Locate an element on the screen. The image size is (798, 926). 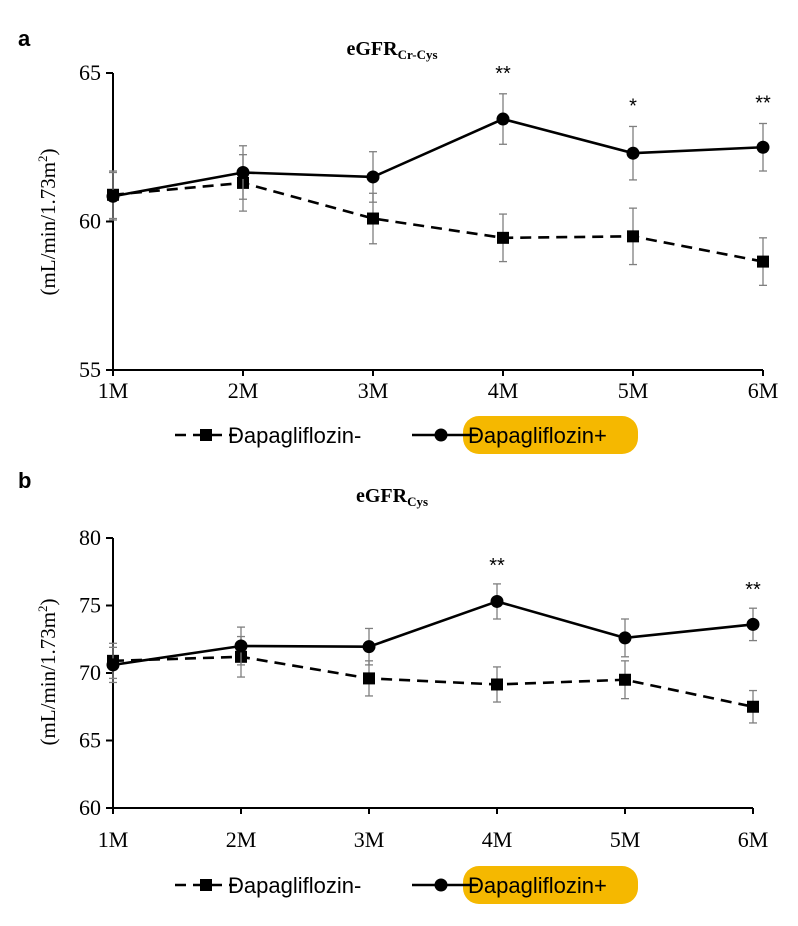
significance-marker: * is located at coordinates (633, 106).